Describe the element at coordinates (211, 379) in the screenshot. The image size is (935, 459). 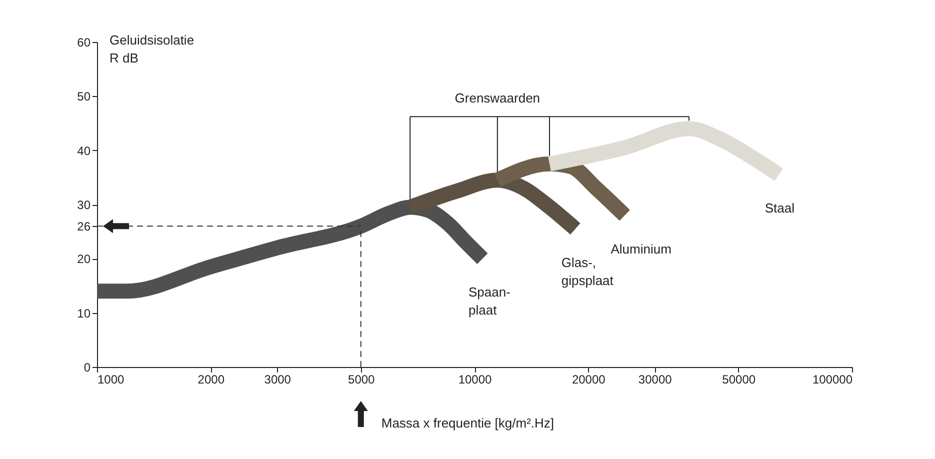
I see `x-tick-label: 2000` at that location.